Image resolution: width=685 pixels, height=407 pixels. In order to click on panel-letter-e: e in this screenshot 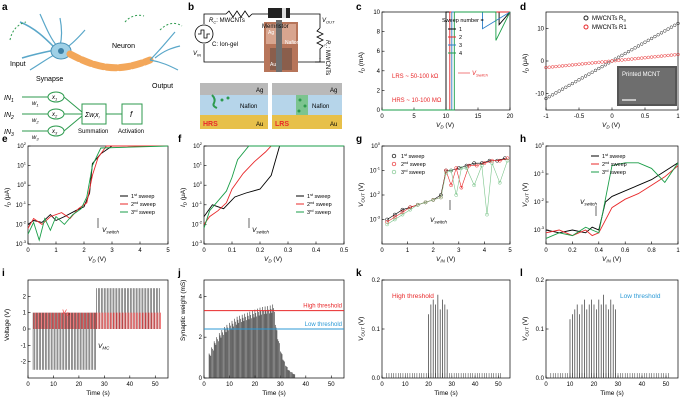, I will do `click(5, 139)`.